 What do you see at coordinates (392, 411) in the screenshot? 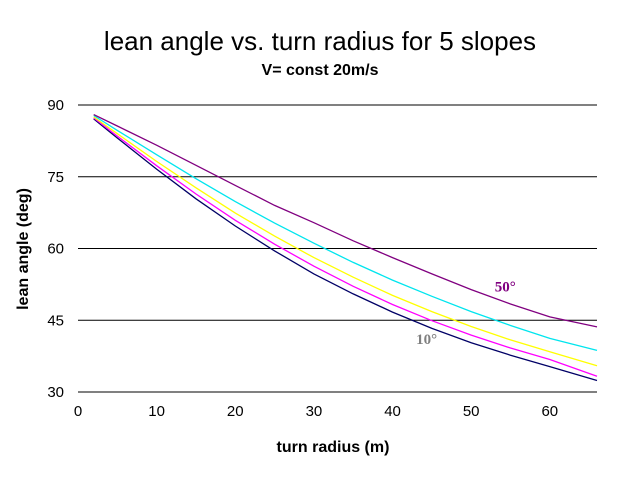
I see `x-tick-label: 40` at bounding box center [392, 411].